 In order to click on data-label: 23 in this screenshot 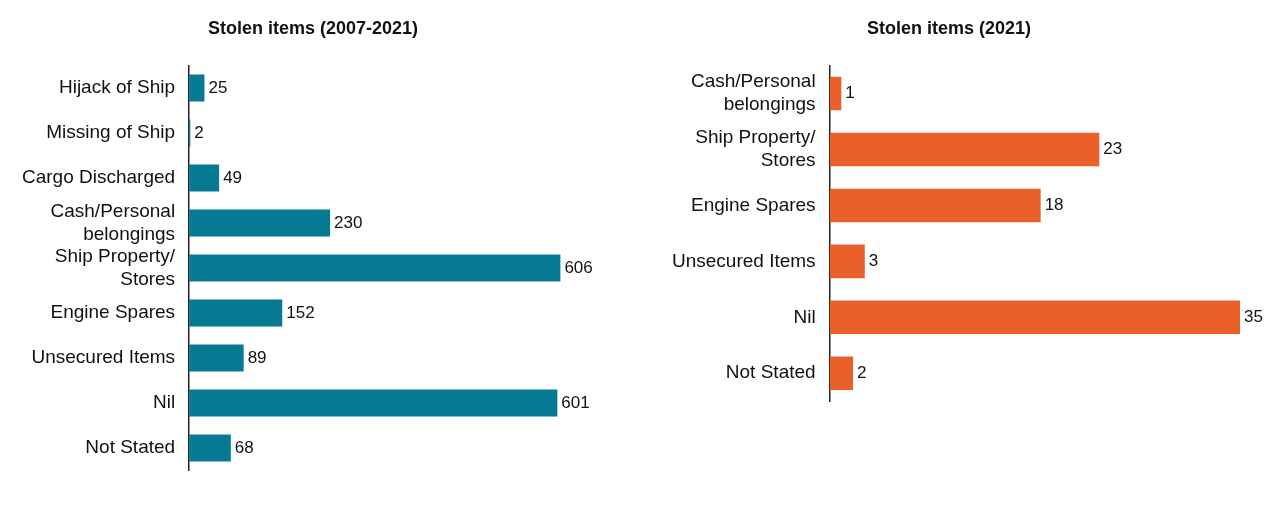, I will do `click(1113, 149)`.